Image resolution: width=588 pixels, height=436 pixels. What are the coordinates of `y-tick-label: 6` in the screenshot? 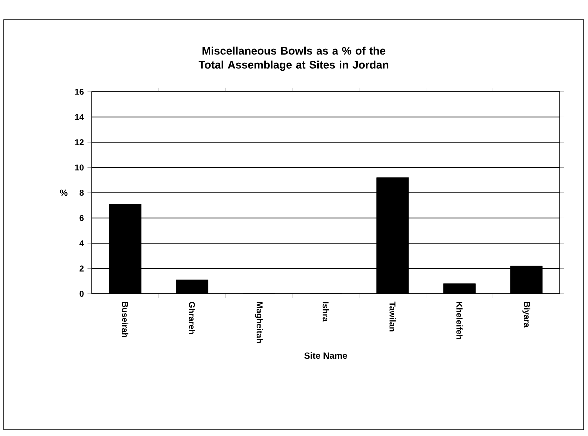 It's located at (82, 218).